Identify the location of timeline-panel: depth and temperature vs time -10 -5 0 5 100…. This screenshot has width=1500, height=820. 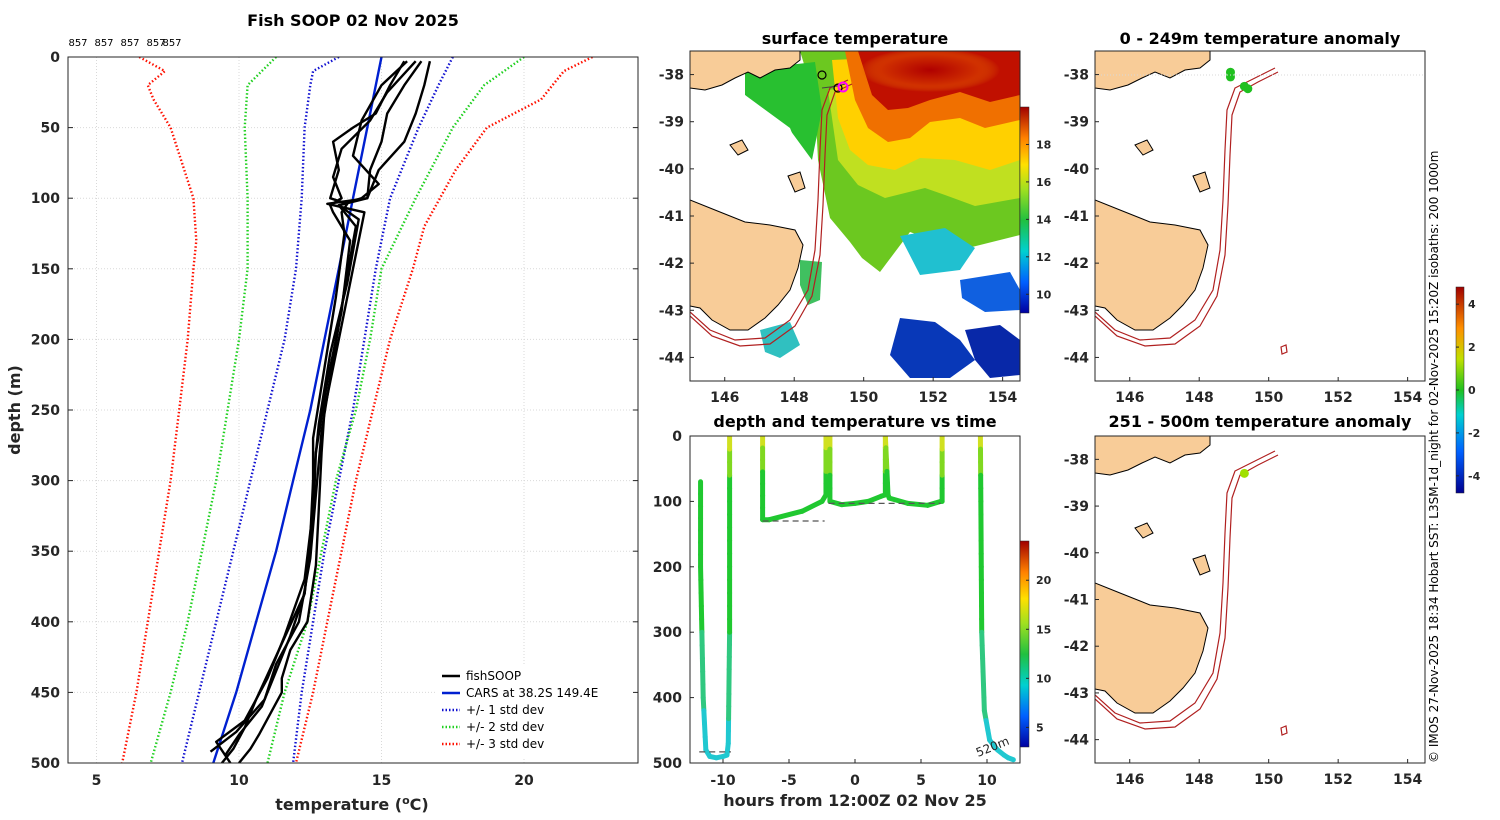
(852, 611).